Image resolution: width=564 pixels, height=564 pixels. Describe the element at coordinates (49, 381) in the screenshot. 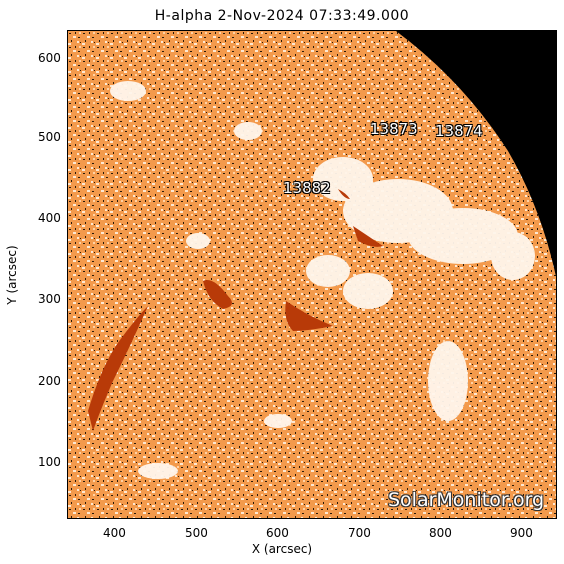

I see `y-tick-label: 200` at that location.